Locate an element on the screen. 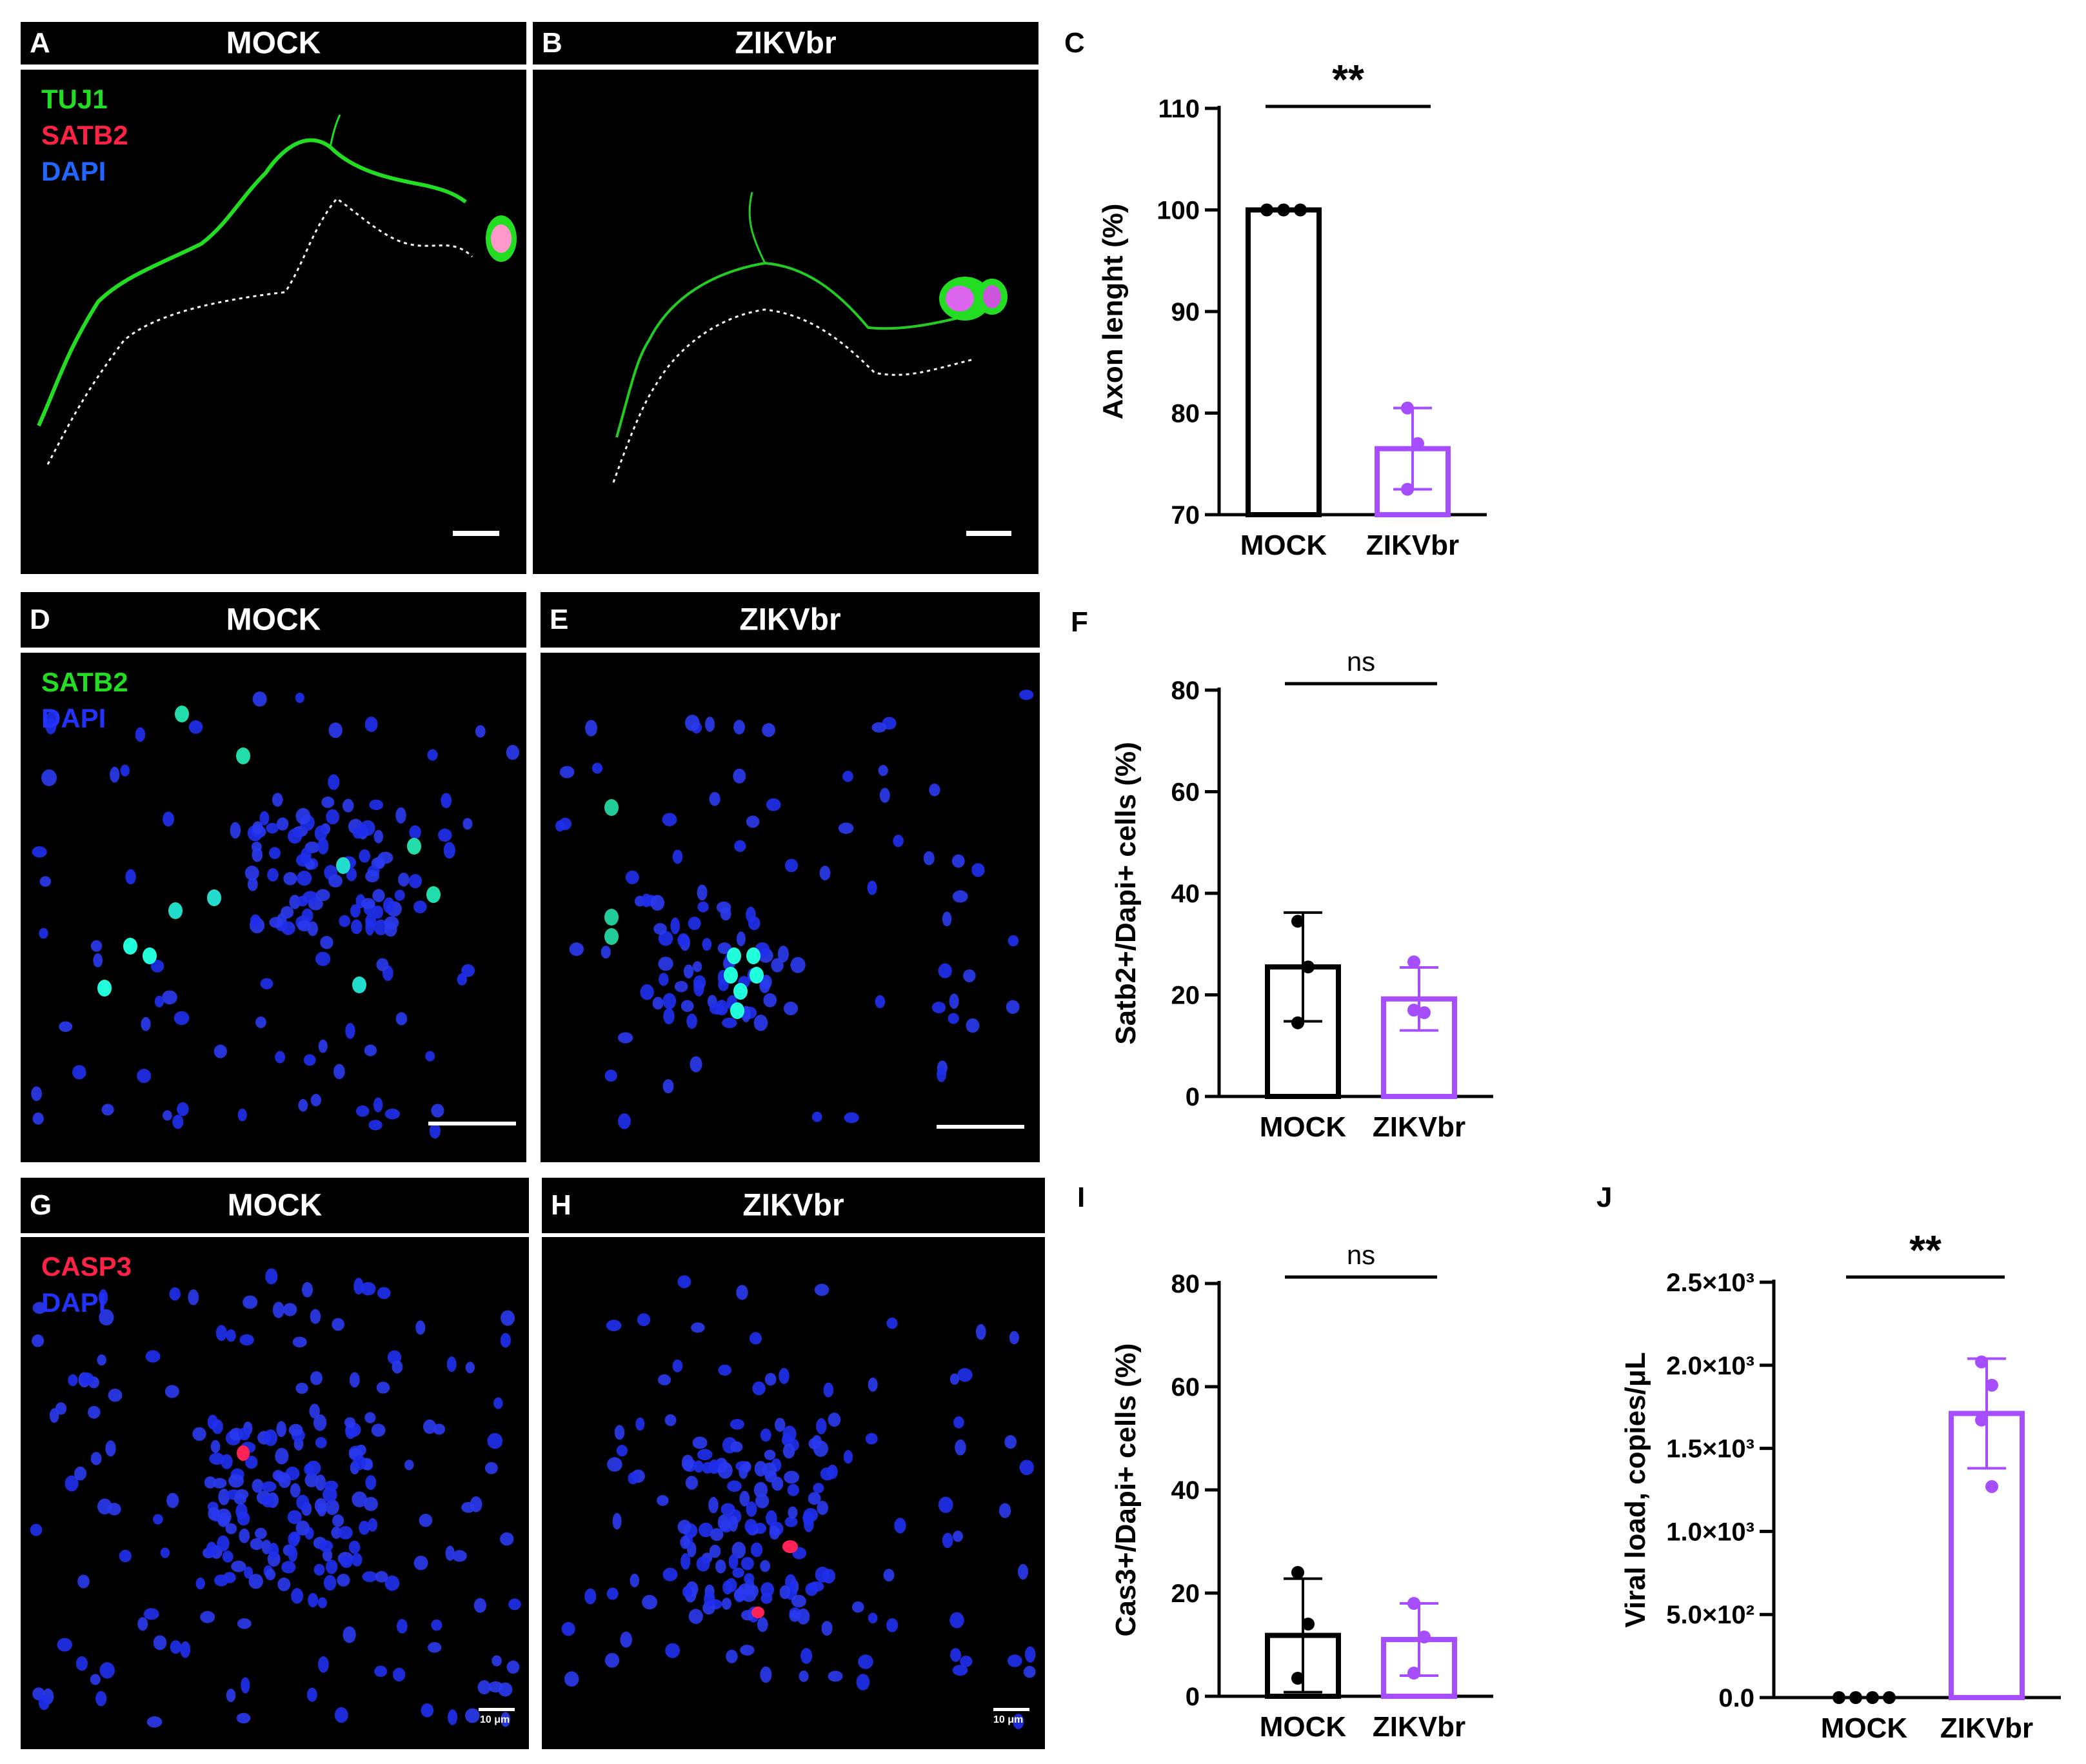 Image resolution: width=2086 pixels, height=1764 pixels. x-tick-label: ZIKVbr is located at coordinates (1987, 1728).